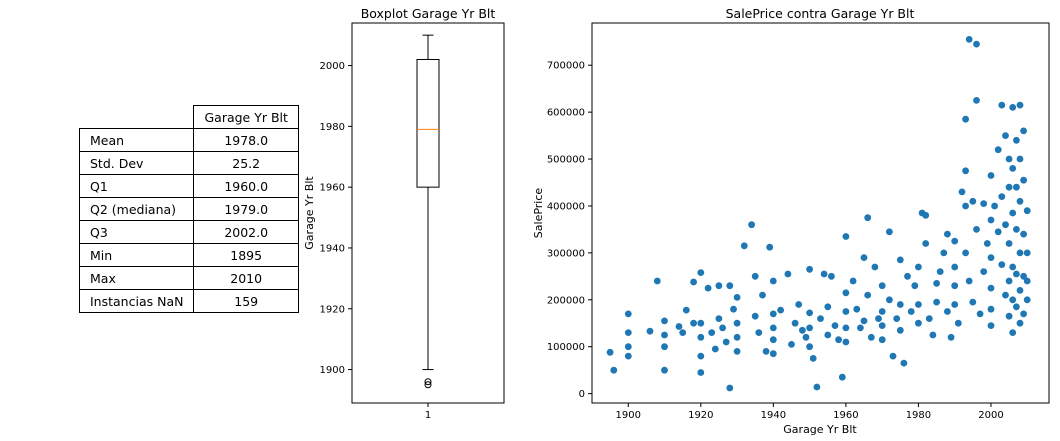  What do you see at coordinates (566, 206) in the screenshot?
I see `scatter-y-tick-label: 400000` at bounding box center [566, 206].